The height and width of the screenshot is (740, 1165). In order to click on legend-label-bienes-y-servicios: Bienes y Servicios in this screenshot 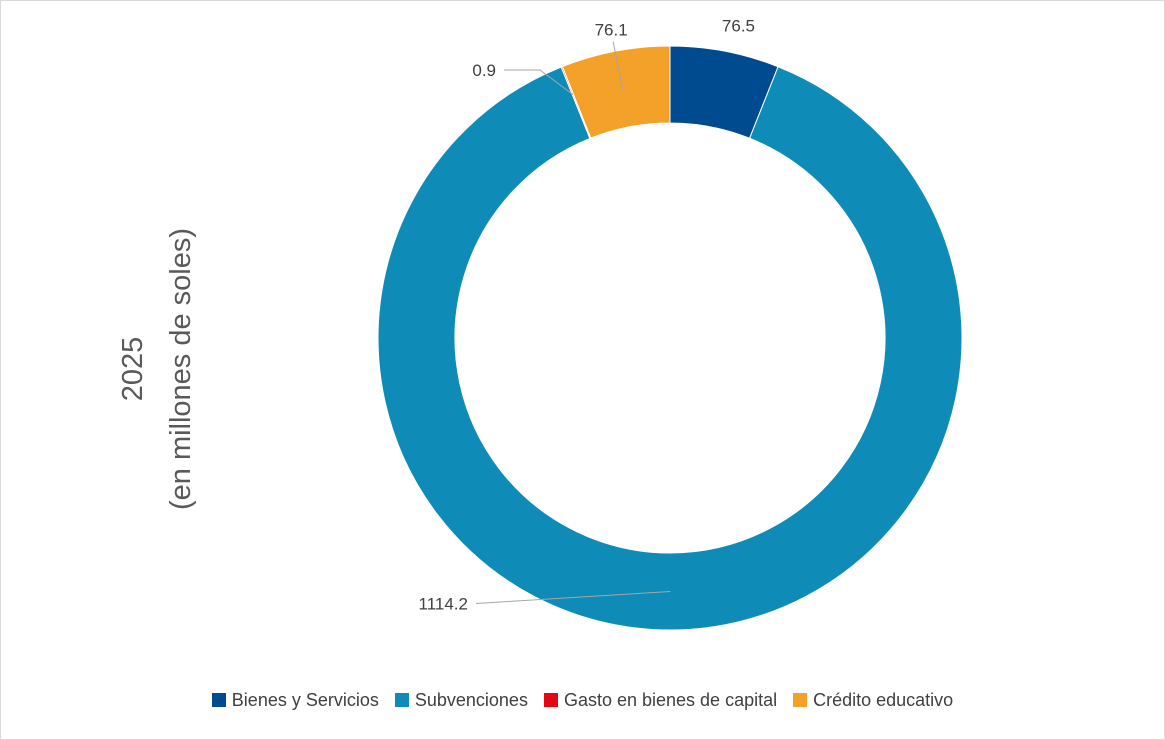, I will do `click(305, 699)`.